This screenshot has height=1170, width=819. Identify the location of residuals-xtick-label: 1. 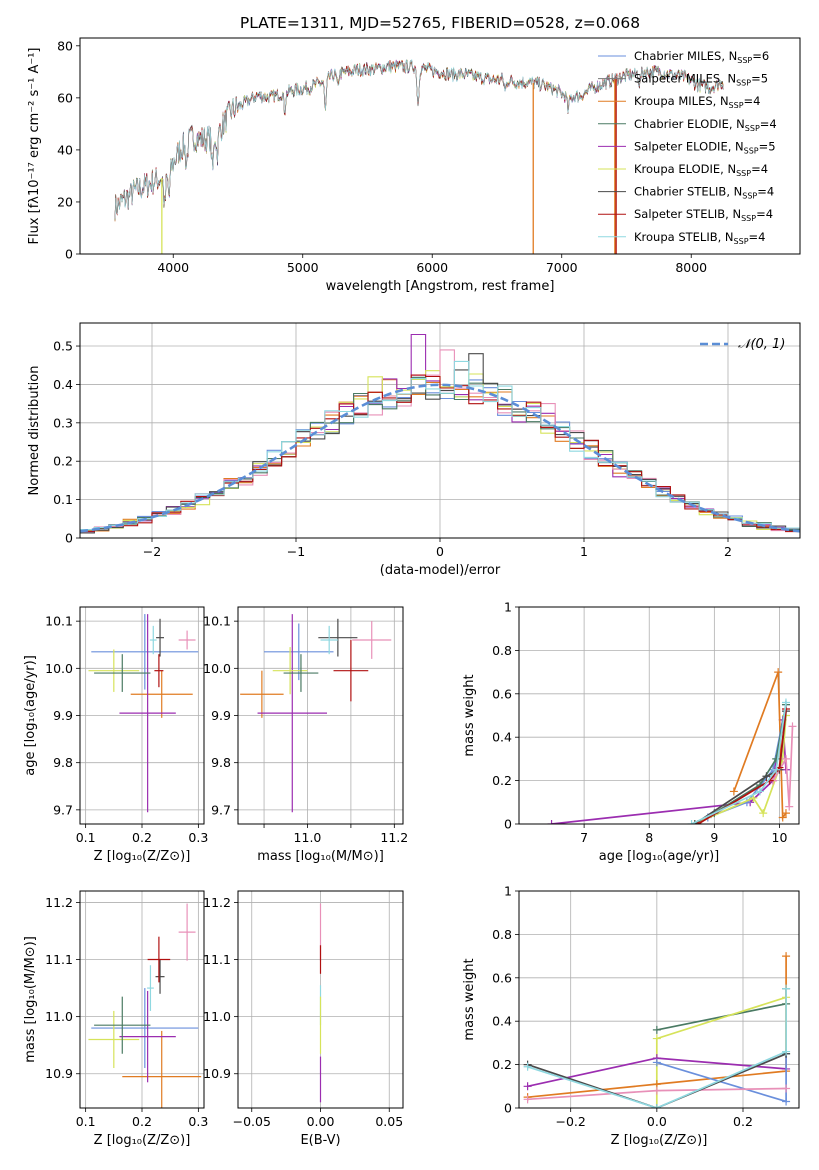
(584, 551).